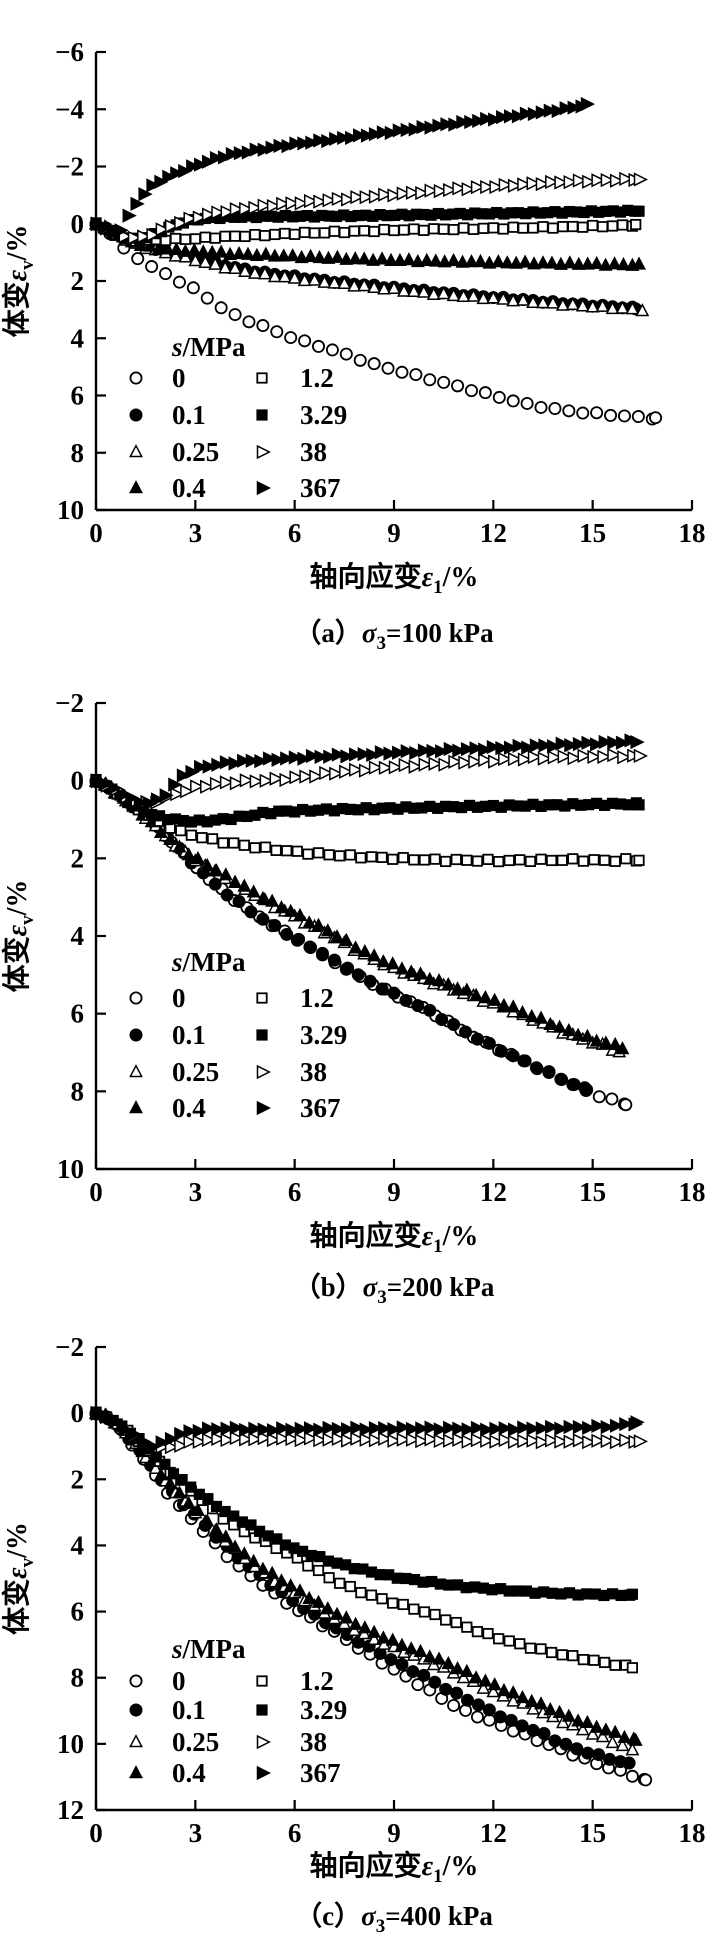  I want to click on chart-caption: （a）σ3=100 kPa, so click(394, 636).